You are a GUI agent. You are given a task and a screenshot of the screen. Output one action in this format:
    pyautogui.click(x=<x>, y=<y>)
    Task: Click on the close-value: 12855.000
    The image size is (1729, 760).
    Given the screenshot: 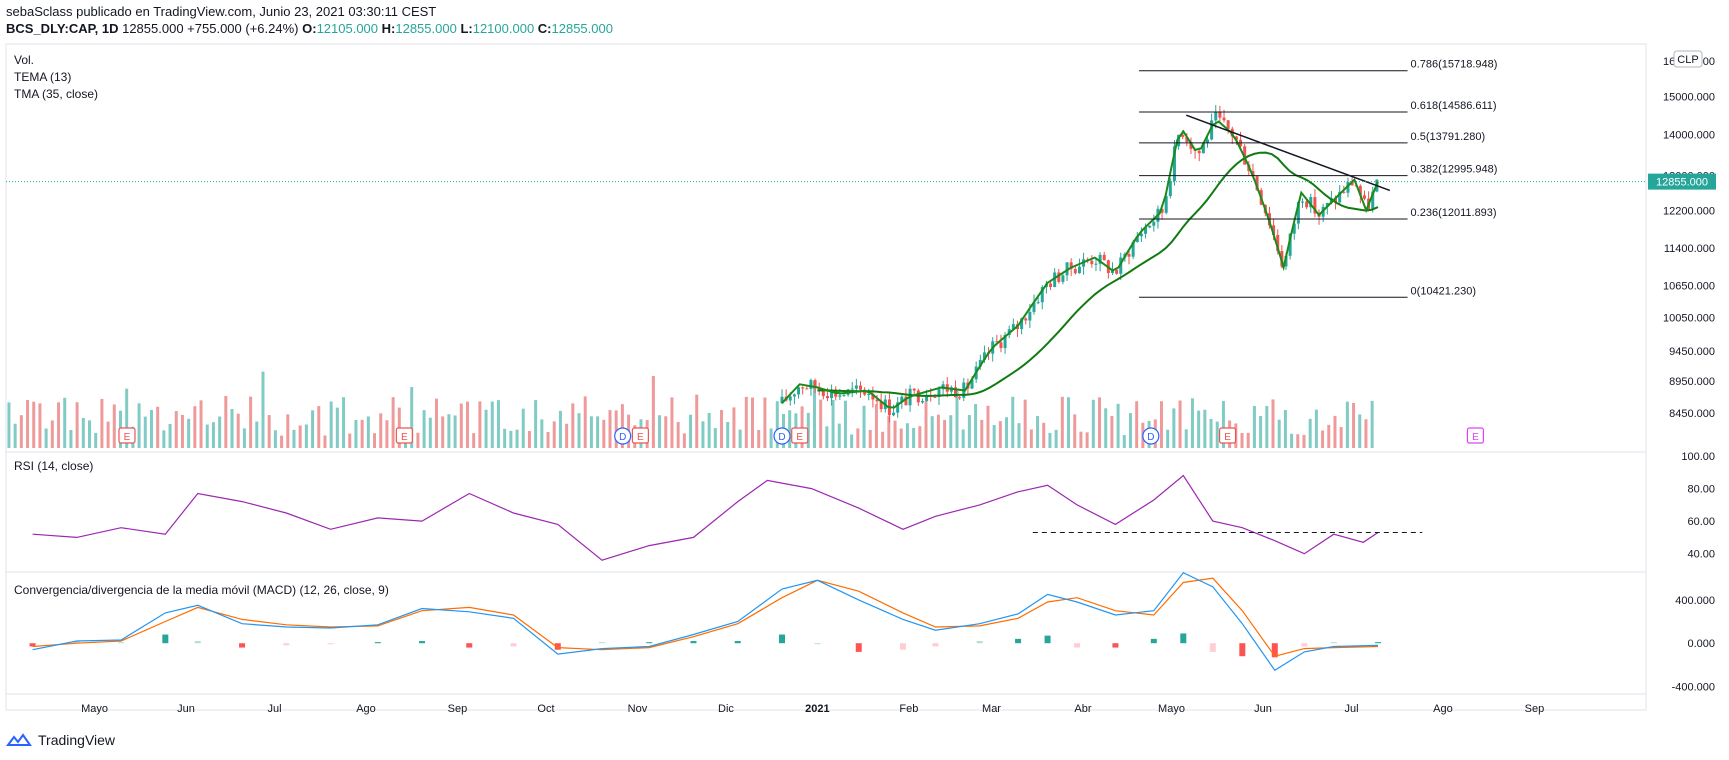 What is the action you would take?
    pyautogui.click(x=582, y=28)
    